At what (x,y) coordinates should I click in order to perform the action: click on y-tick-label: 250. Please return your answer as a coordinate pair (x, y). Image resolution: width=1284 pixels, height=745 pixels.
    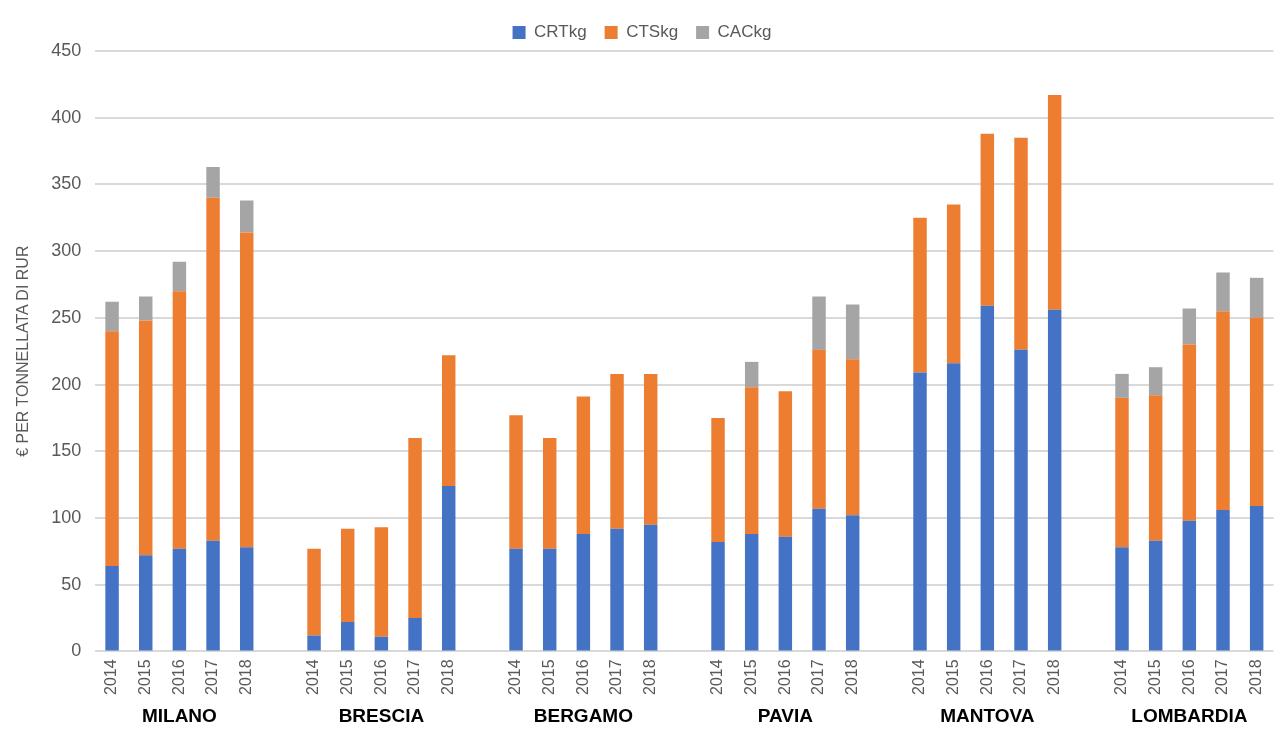
    Looking at the image, I should click on (66, 316).